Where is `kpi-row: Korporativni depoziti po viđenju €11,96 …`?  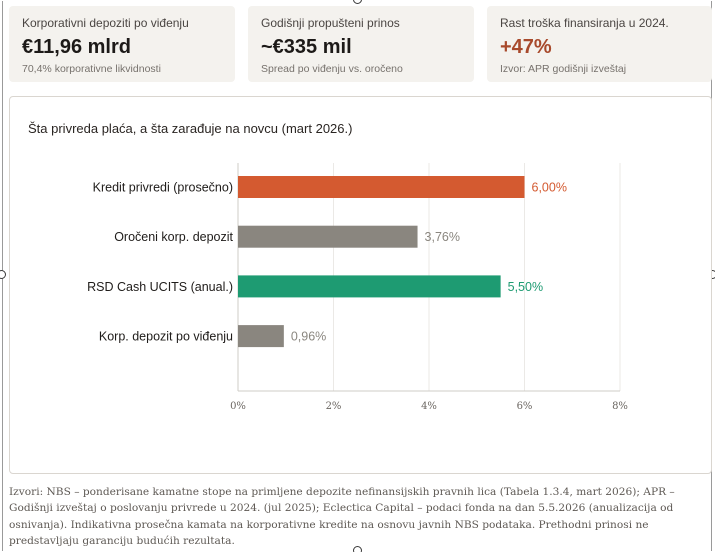
kpi-row: Korporativni depoziti po viđenju €11,96 … is located at coordinates (360, 44).